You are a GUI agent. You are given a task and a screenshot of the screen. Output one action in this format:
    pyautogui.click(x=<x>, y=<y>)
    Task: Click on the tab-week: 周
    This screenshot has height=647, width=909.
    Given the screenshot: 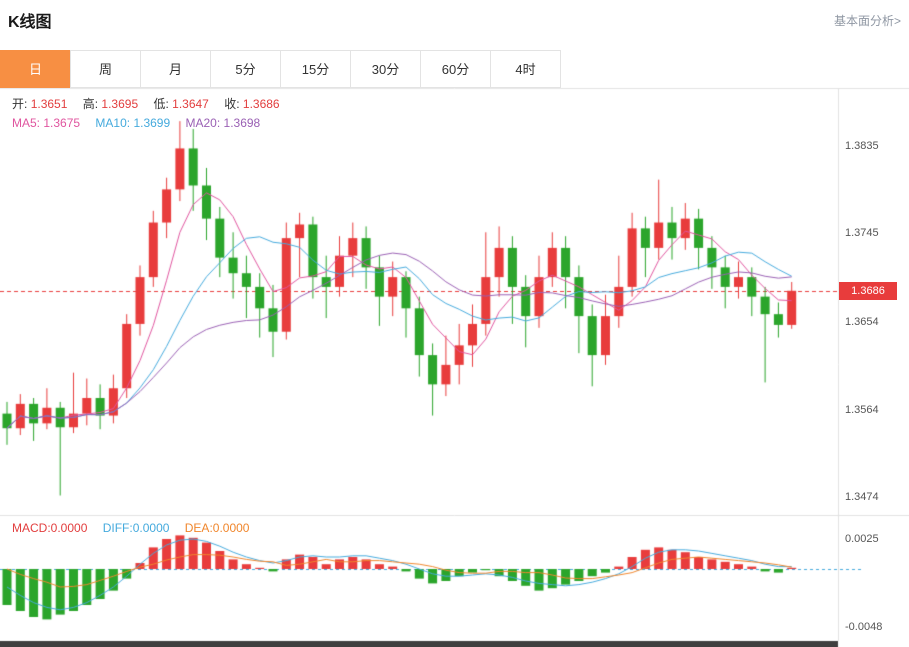 What is the action you would take?
    pyautogui.click(x=105, y=69)
    